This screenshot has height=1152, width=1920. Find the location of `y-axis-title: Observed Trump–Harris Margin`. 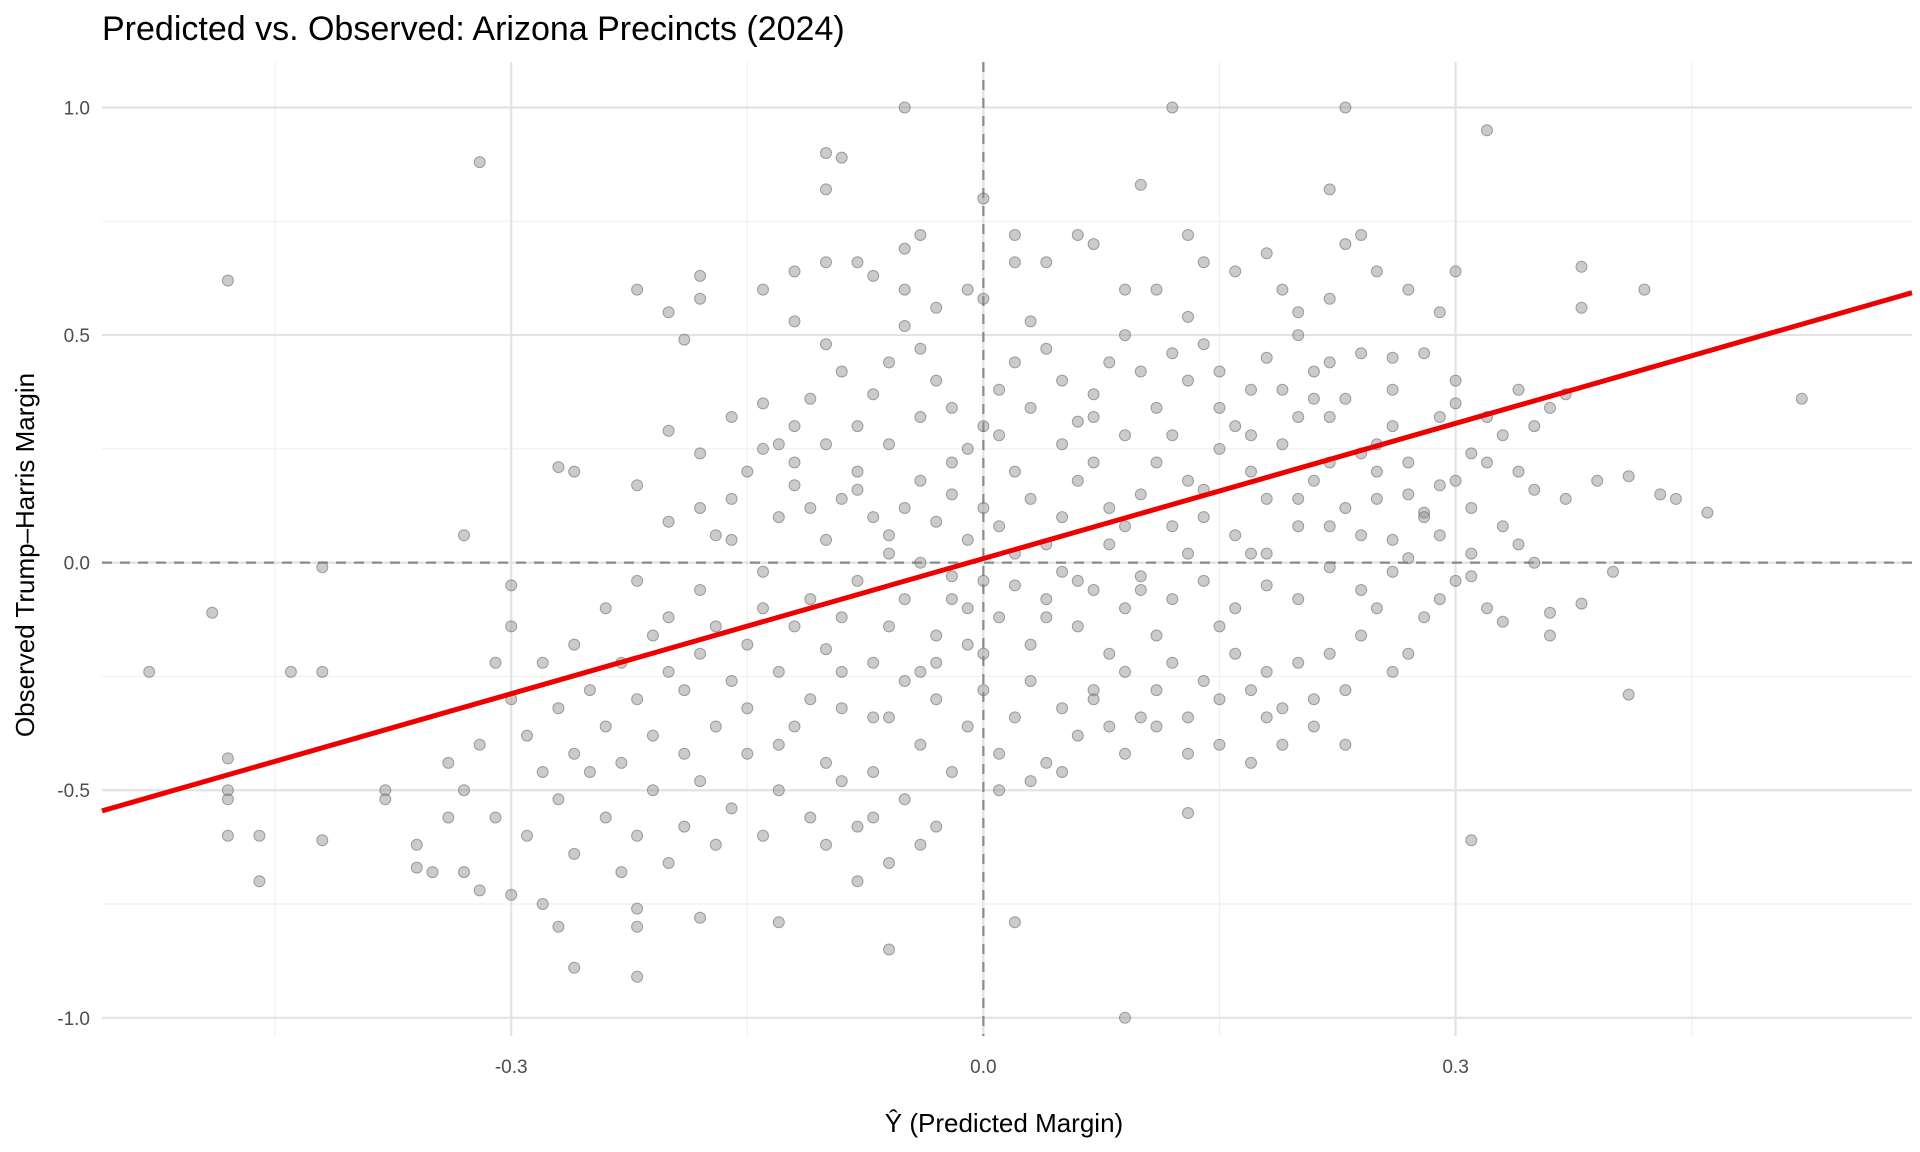

y-axis-title: Observed Trump–Harris Margin is located at coordinates (25, 555).